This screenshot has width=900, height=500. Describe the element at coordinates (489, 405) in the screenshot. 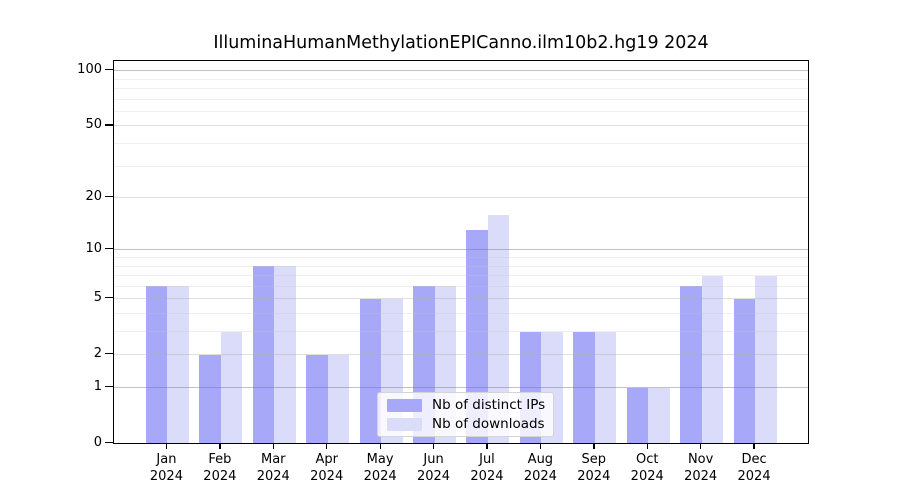

I see `legend-label-distinct-ips: Nb of distinct IPs` at that location.